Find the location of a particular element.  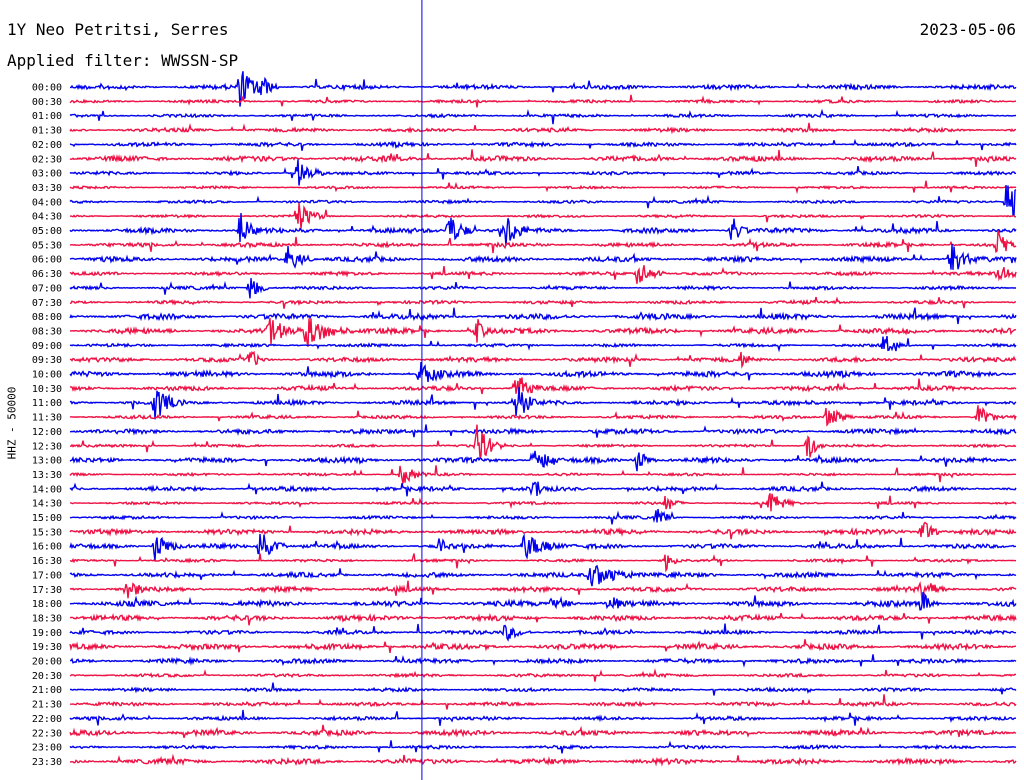

row-time-label: 05:30 is located at coordinates (47, 245).